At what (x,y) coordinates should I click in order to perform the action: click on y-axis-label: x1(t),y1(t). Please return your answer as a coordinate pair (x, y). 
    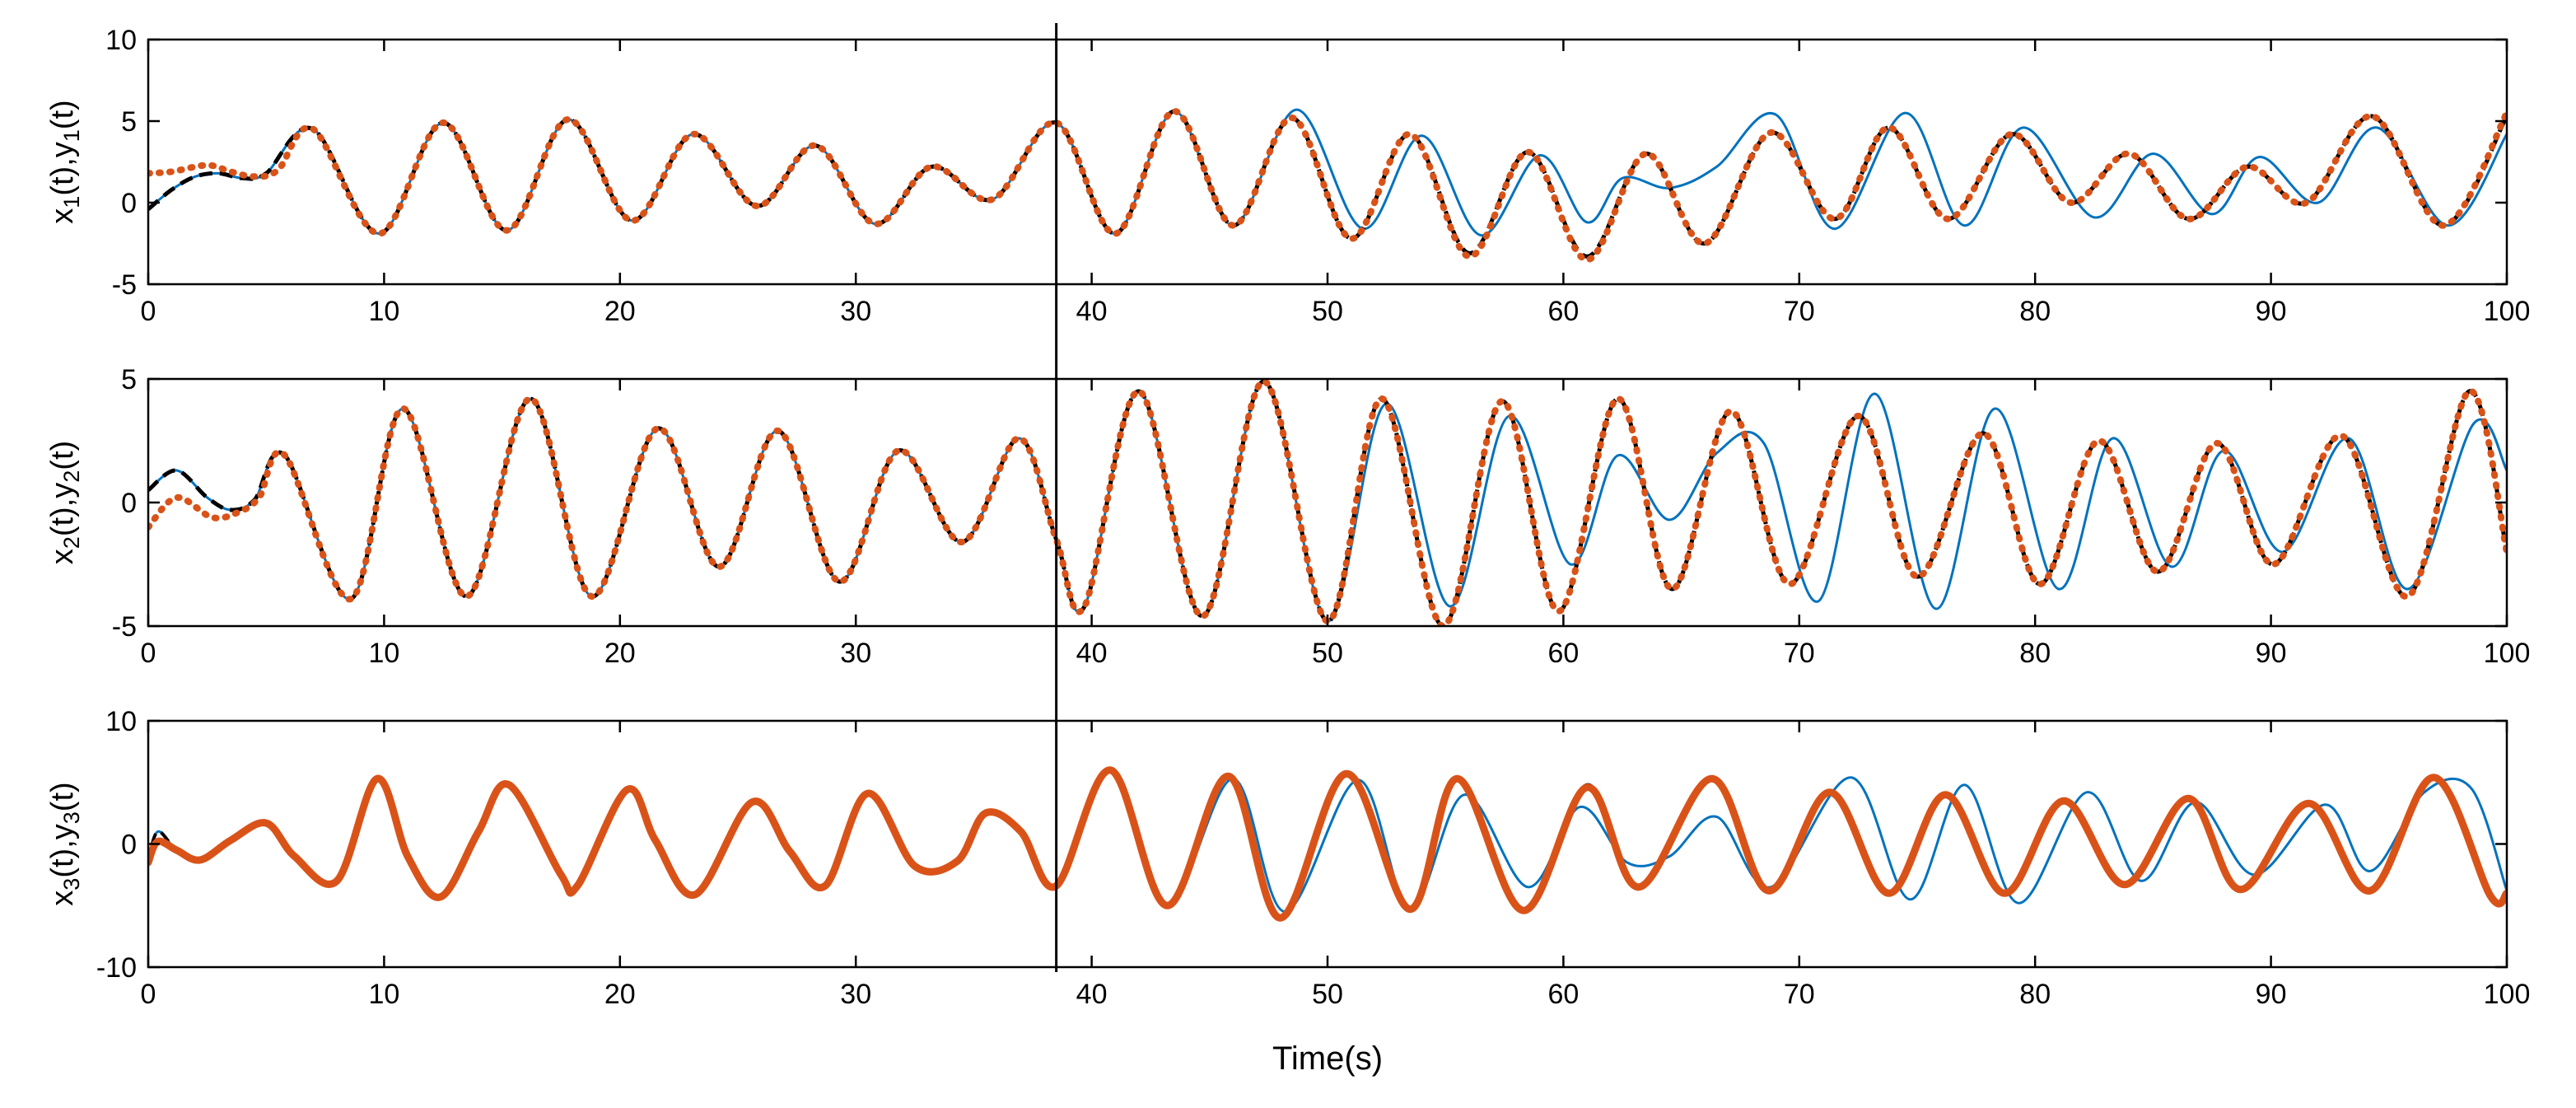
    Looking at the image, I should click on (64, 161).